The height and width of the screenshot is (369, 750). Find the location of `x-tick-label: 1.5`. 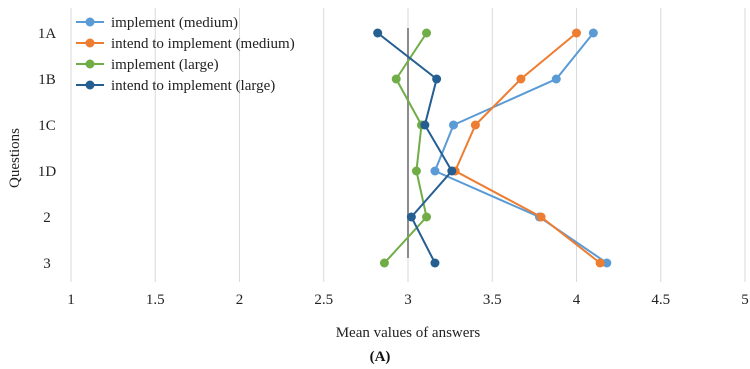

x-tick-label: 1.5 is located at coordinates (155, 300).